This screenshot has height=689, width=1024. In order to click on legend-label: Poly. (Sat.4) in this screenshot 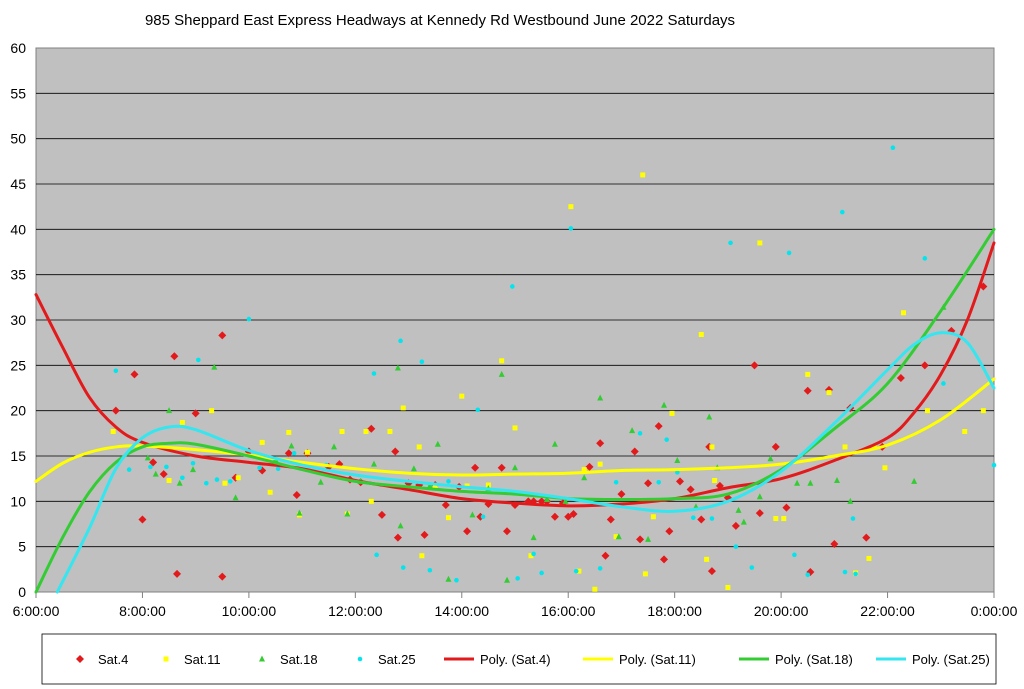, I will do `click(515, 659)`.